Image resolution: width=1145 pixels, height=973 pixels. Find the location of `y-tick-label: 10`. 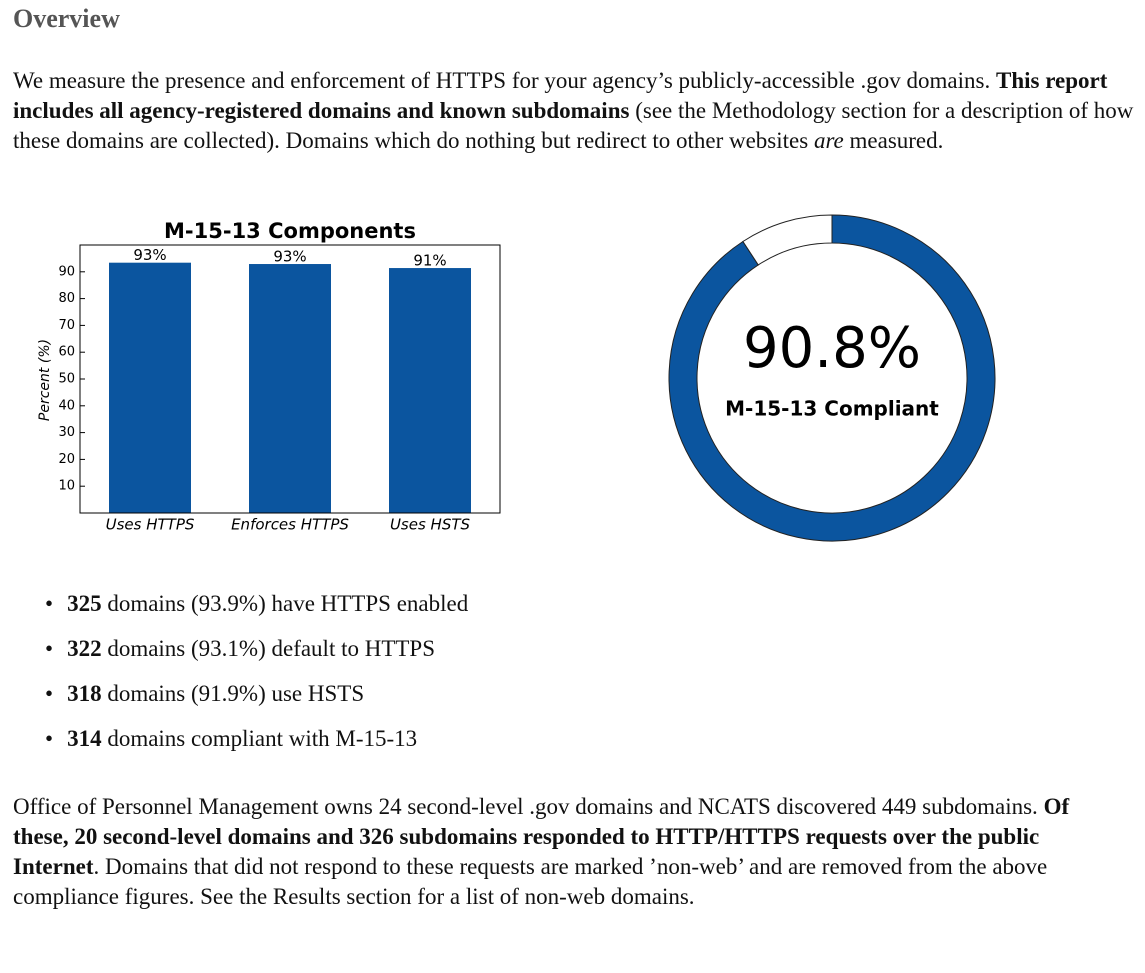

y-tick-label: 10 is located at coordinates (66, 486).